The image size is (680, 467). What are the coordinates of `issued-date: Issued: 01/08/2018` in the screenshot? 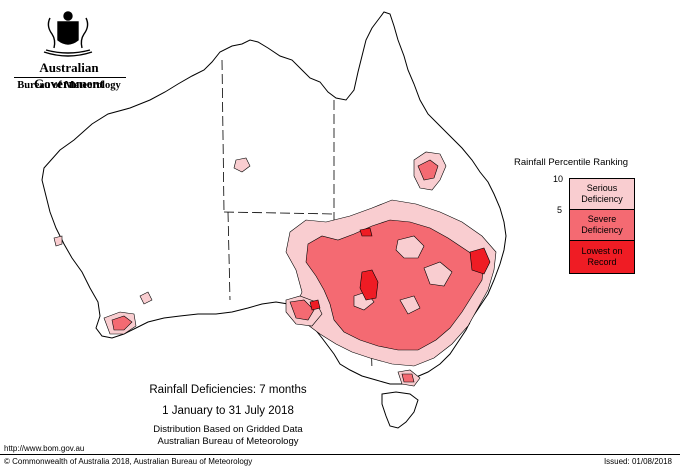 It's located at (637, 461).